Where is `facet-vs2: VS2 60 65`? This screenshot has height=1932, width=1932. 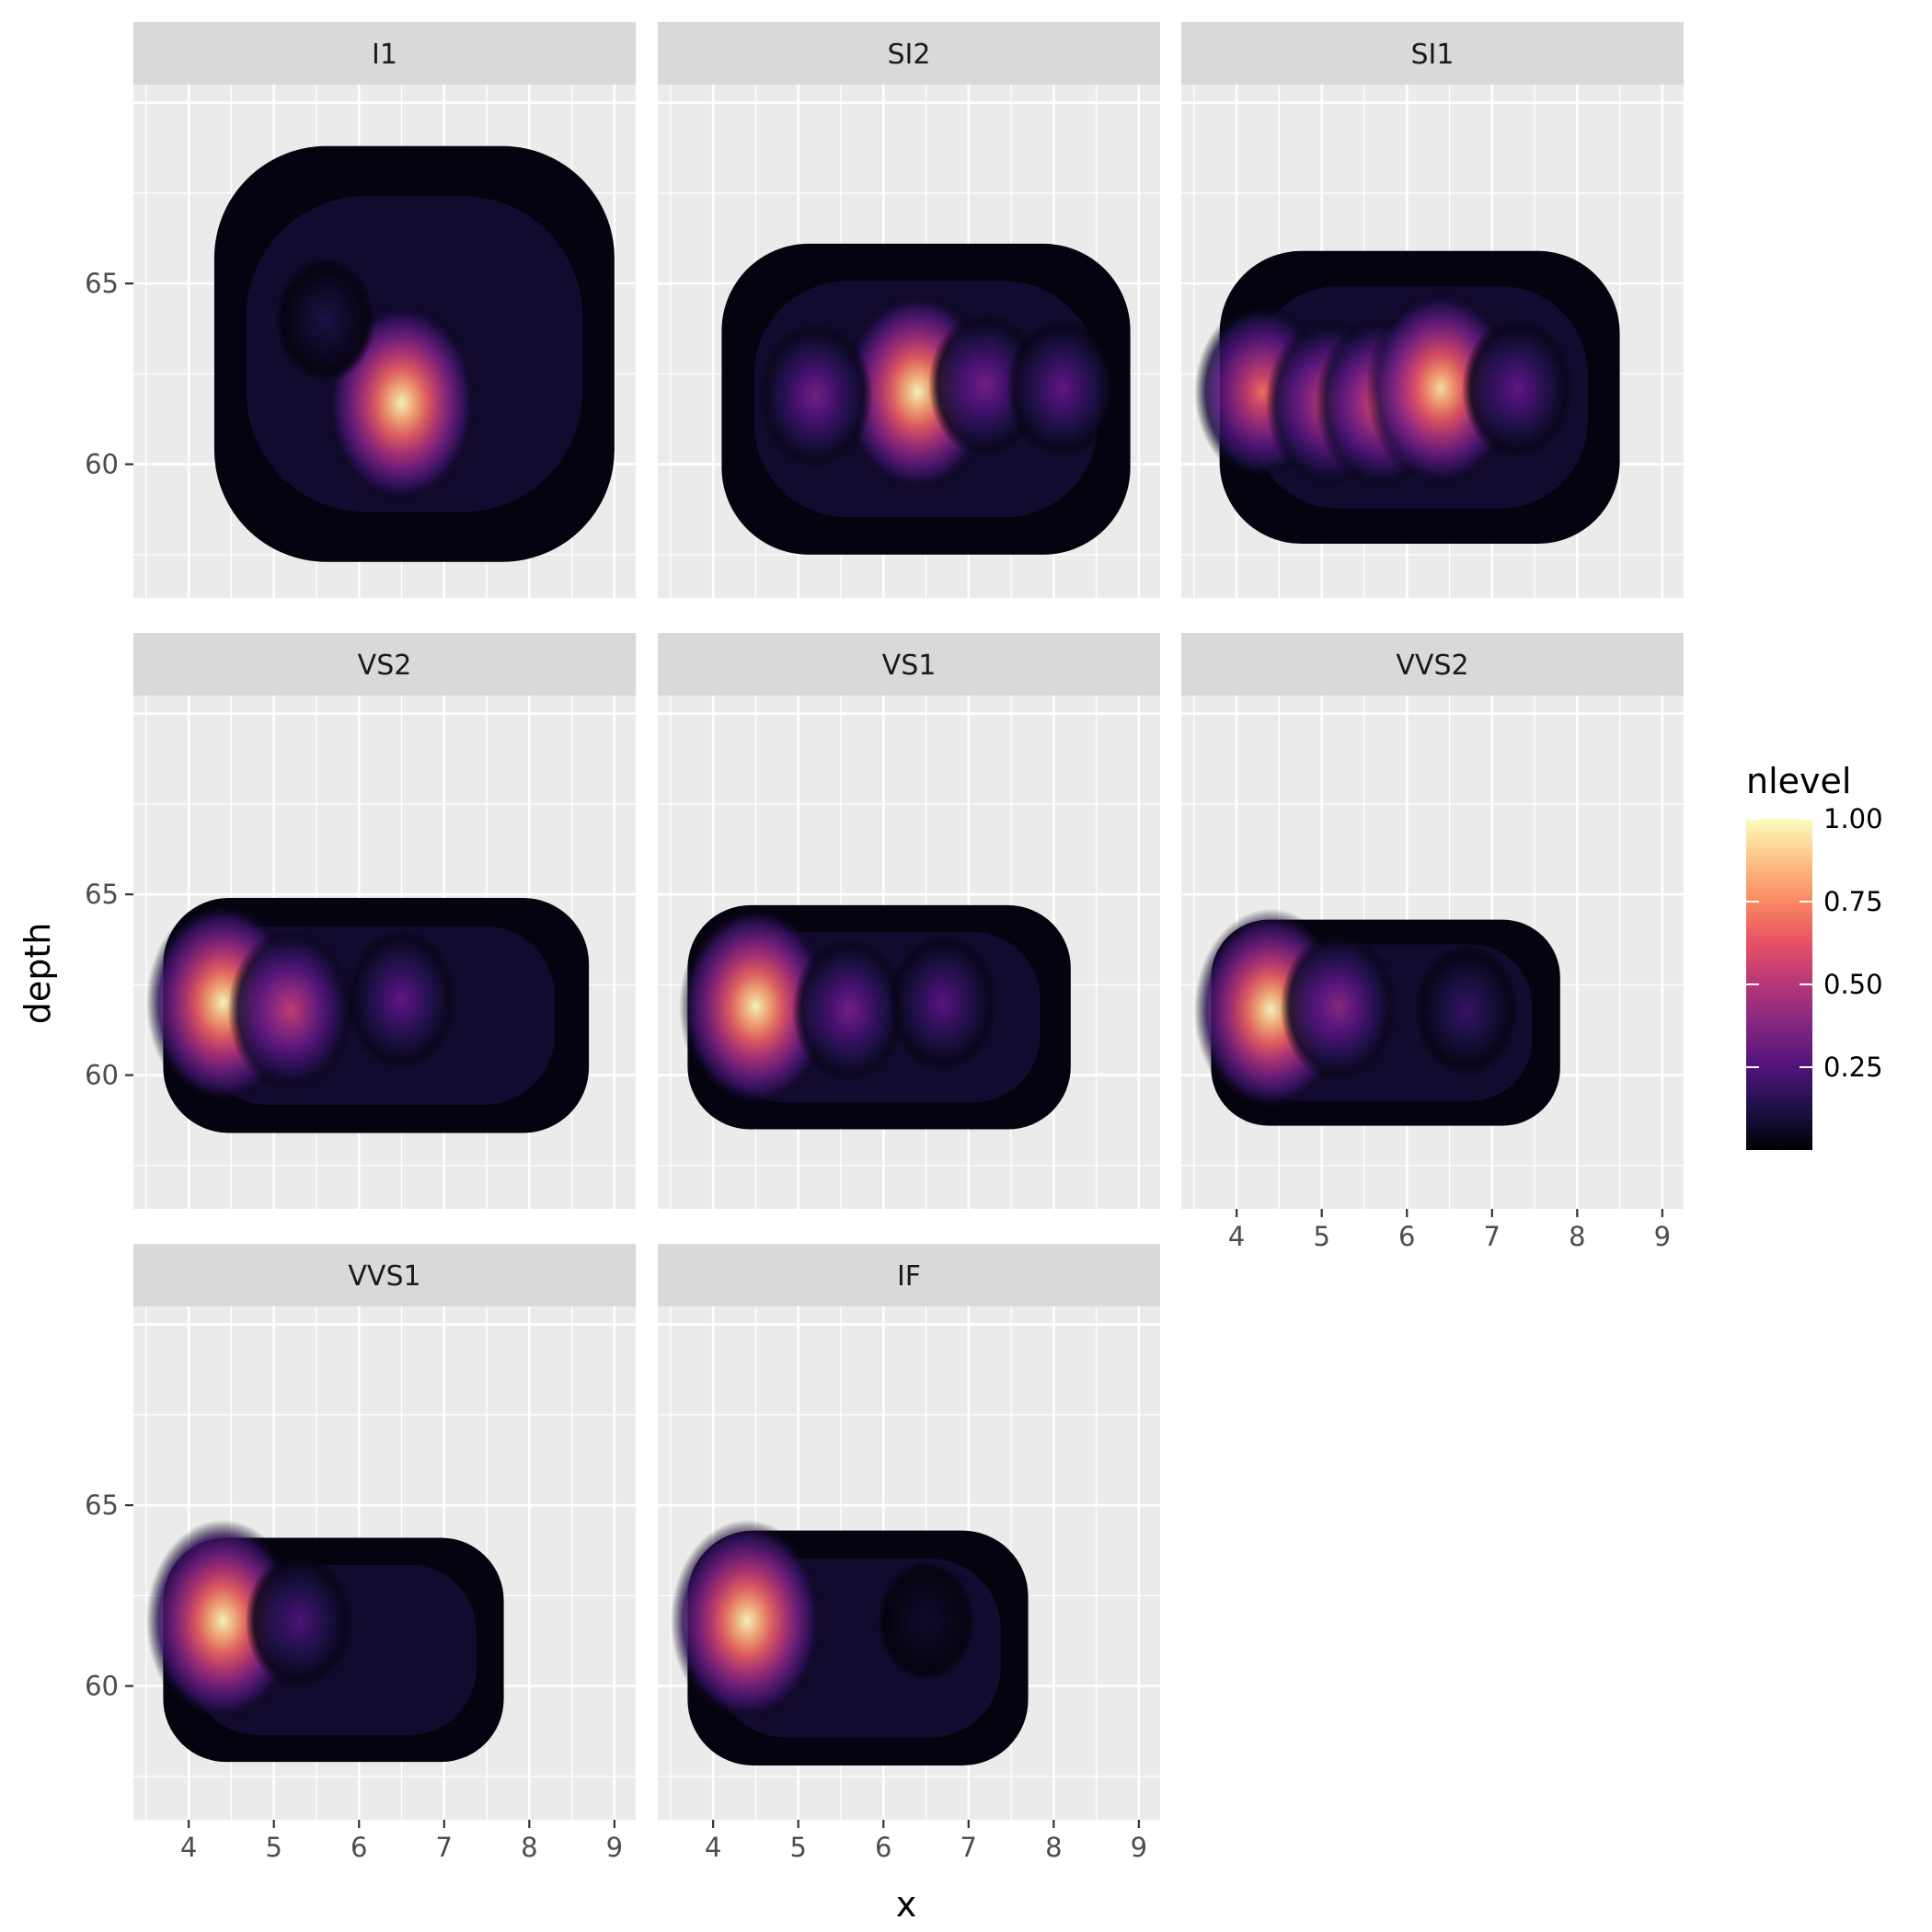 facet-vs2: VS2 60 65 is located at coordinates (360, 921).